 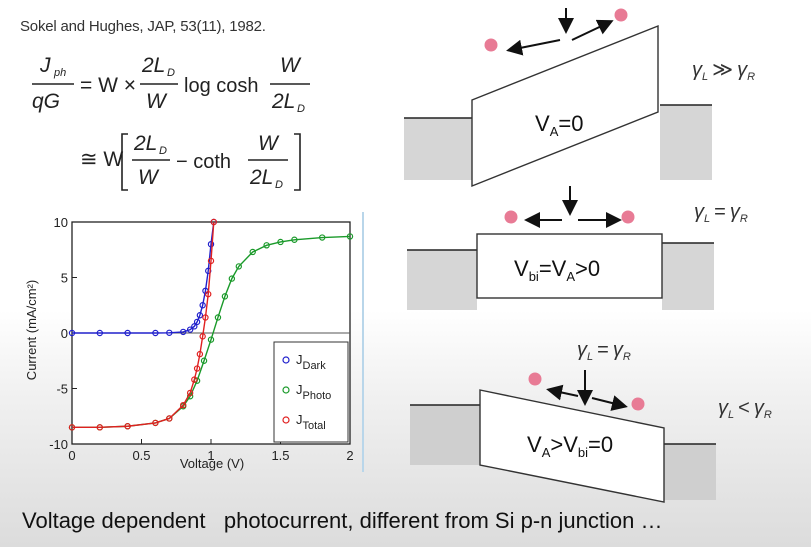 What do you see at coordinates (64, 278) in the screenshot?
I see `y-tick-label: 5` at bounding box center [64, 278].